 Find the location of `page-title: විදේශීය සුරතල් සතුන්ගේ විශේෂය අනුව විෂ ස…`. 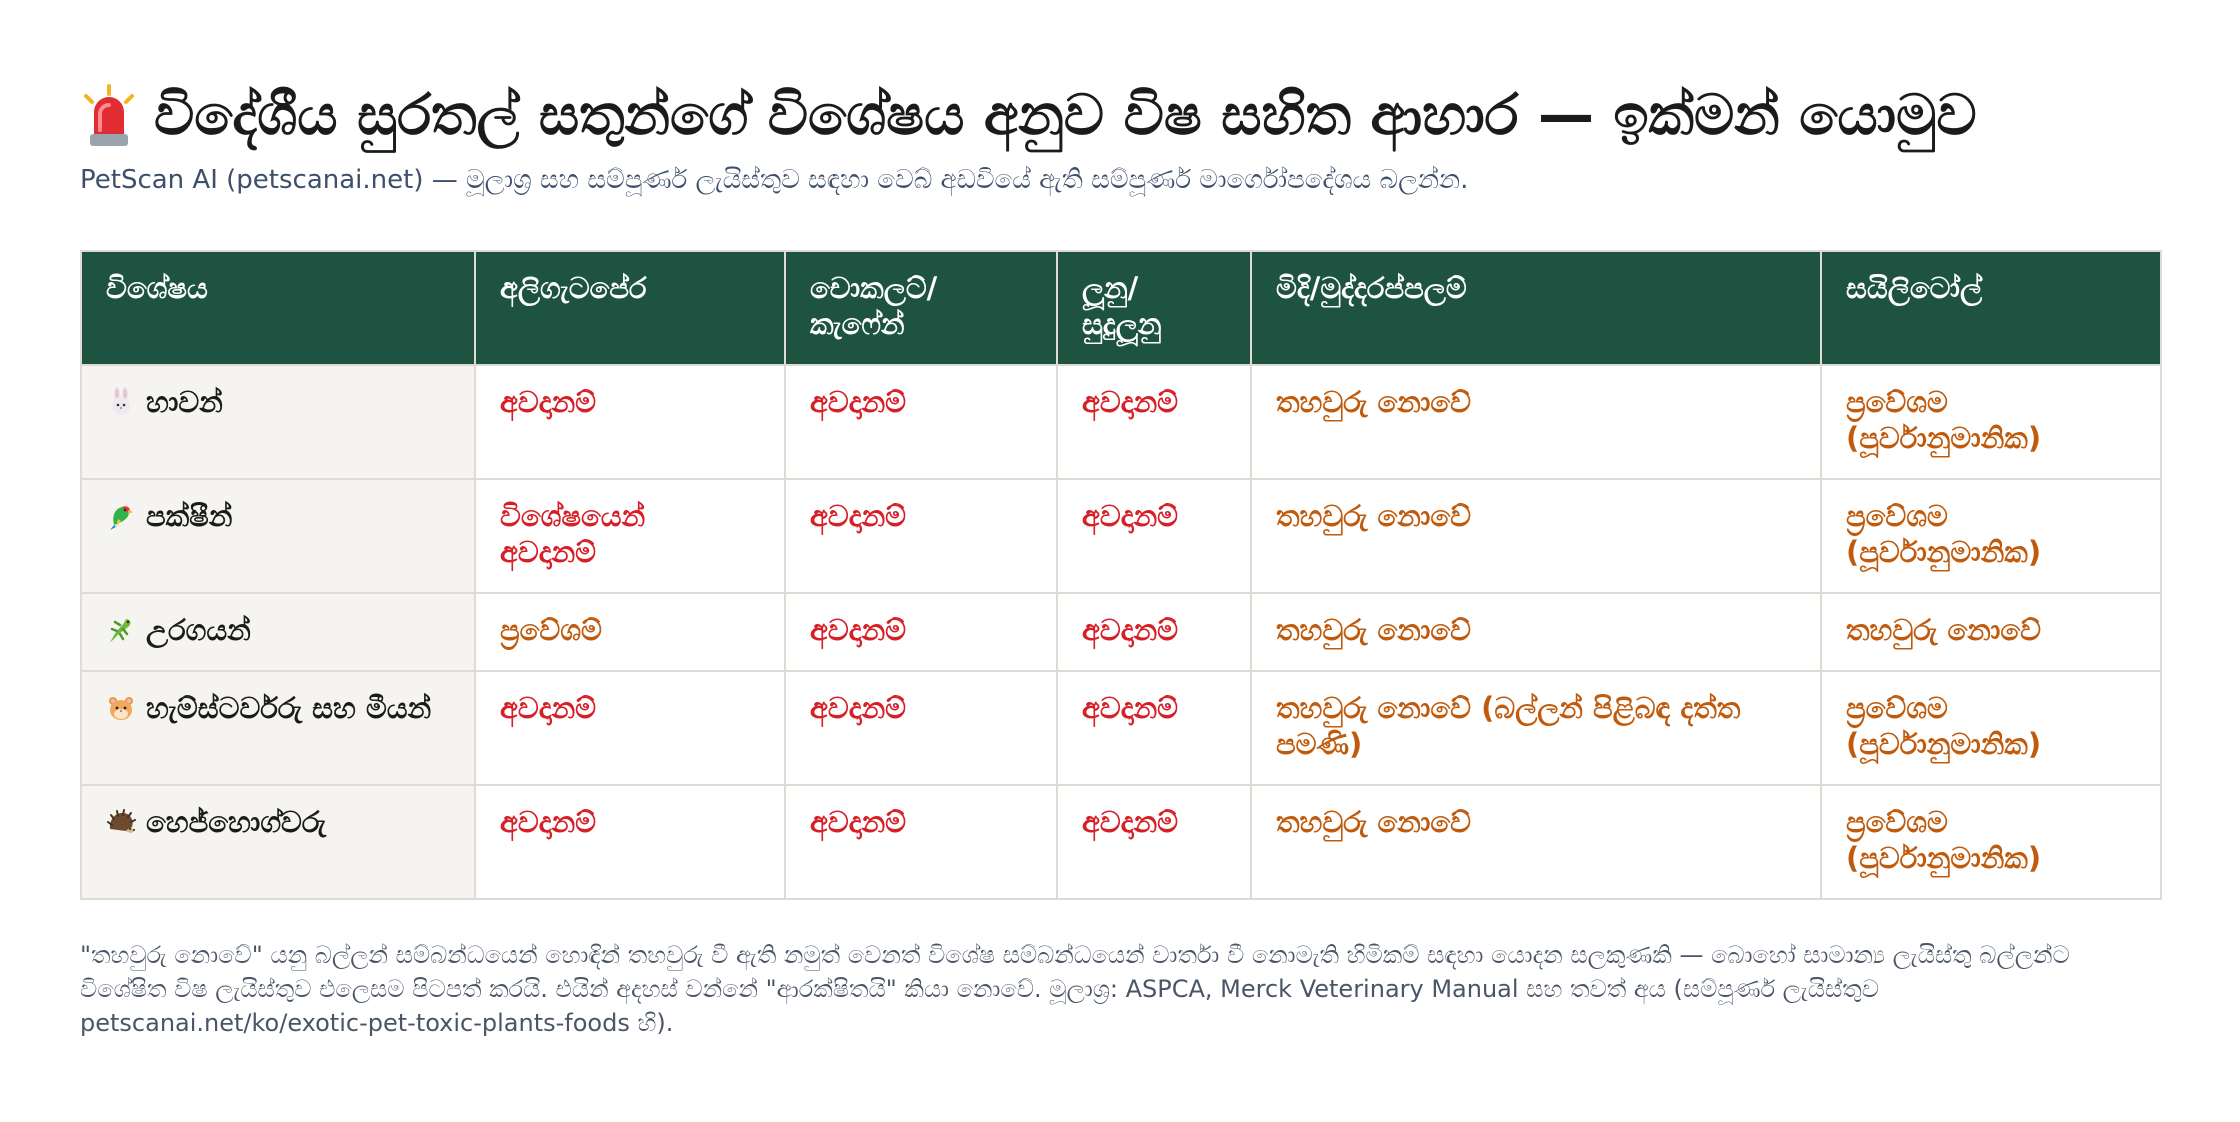

page-title: විදේශීය සුරතල් සතුන්ගේ විශේෂය අනුව විෂ ස… is located at coordinates (1120, 116).